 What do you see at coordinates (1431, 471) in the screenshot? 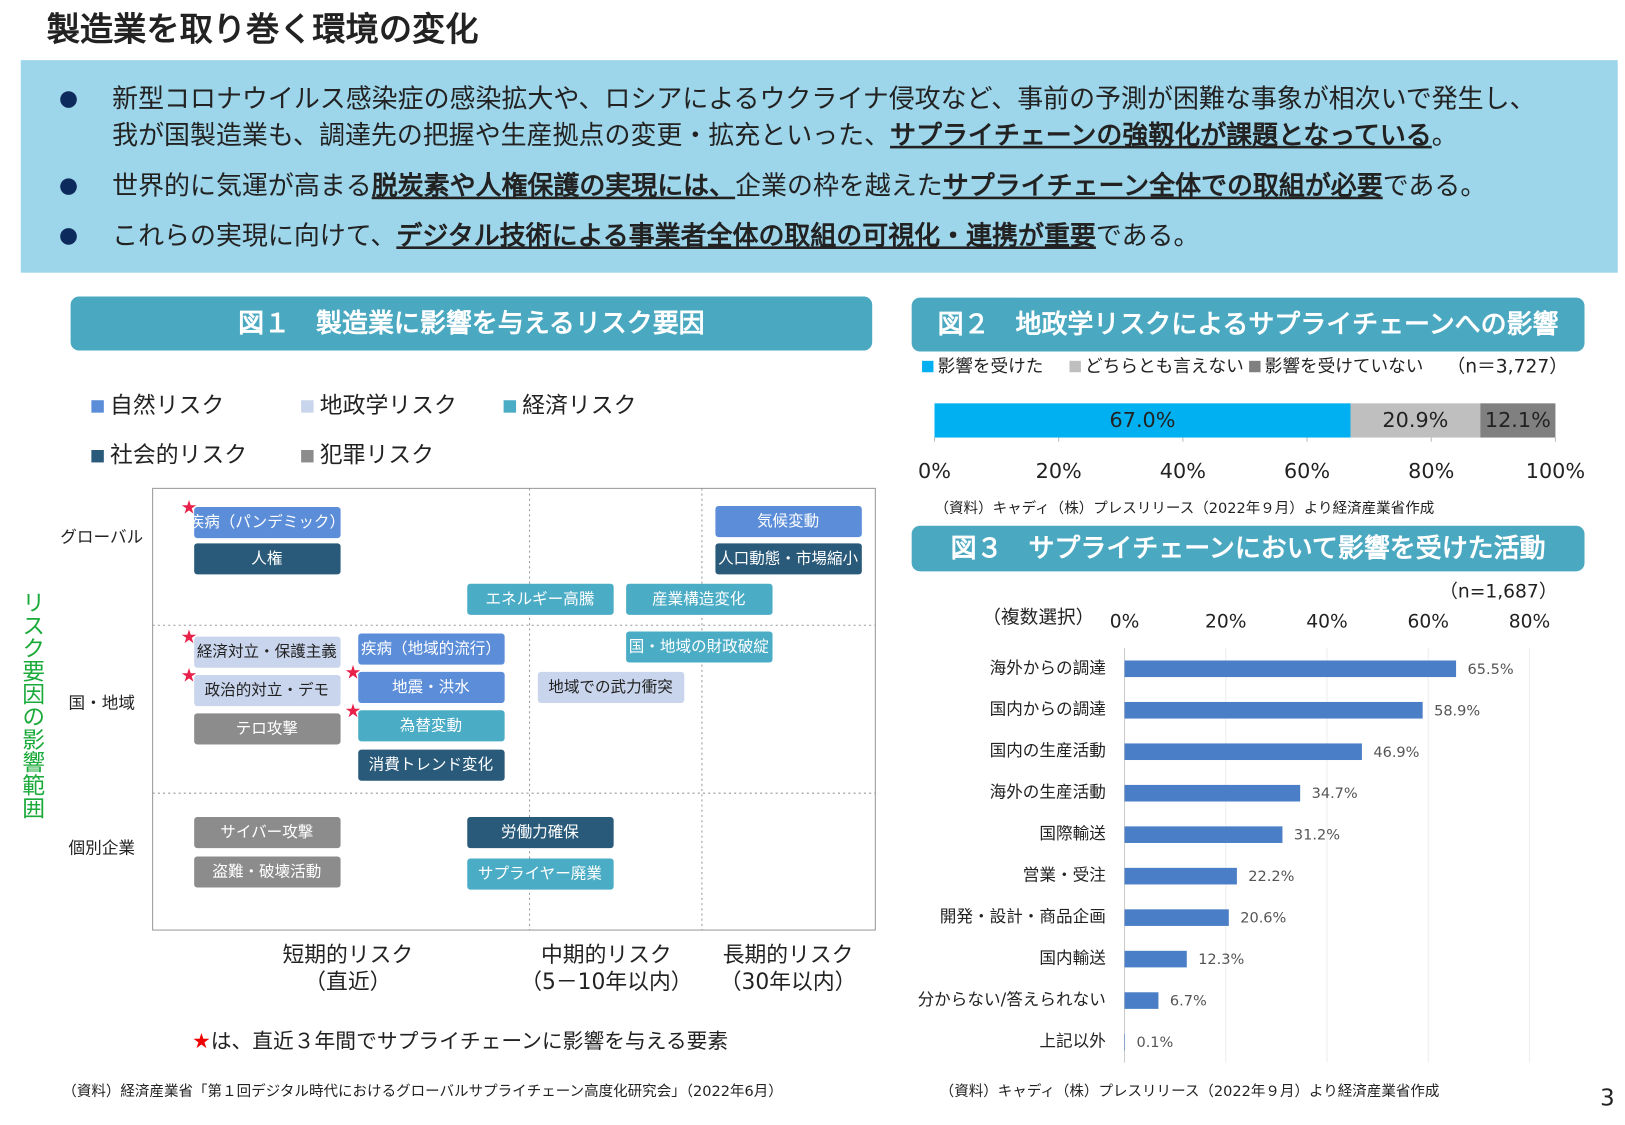
I see `x-tick-label: 80%` at bounding box center [1431, 471].